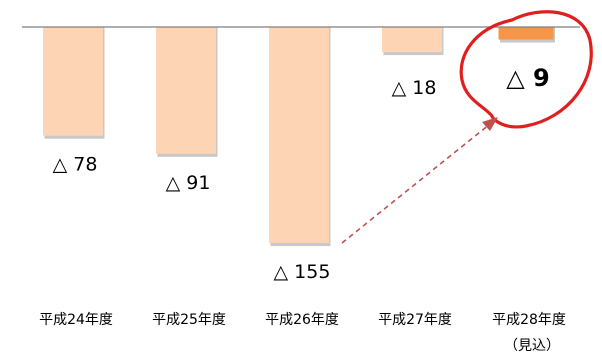 This screenshot has height=358, width=602. What do you see at coordinates (415, 320) in the screenshot?
I see `category-label-4: 平成27年度` at bounding box center [415, 320].